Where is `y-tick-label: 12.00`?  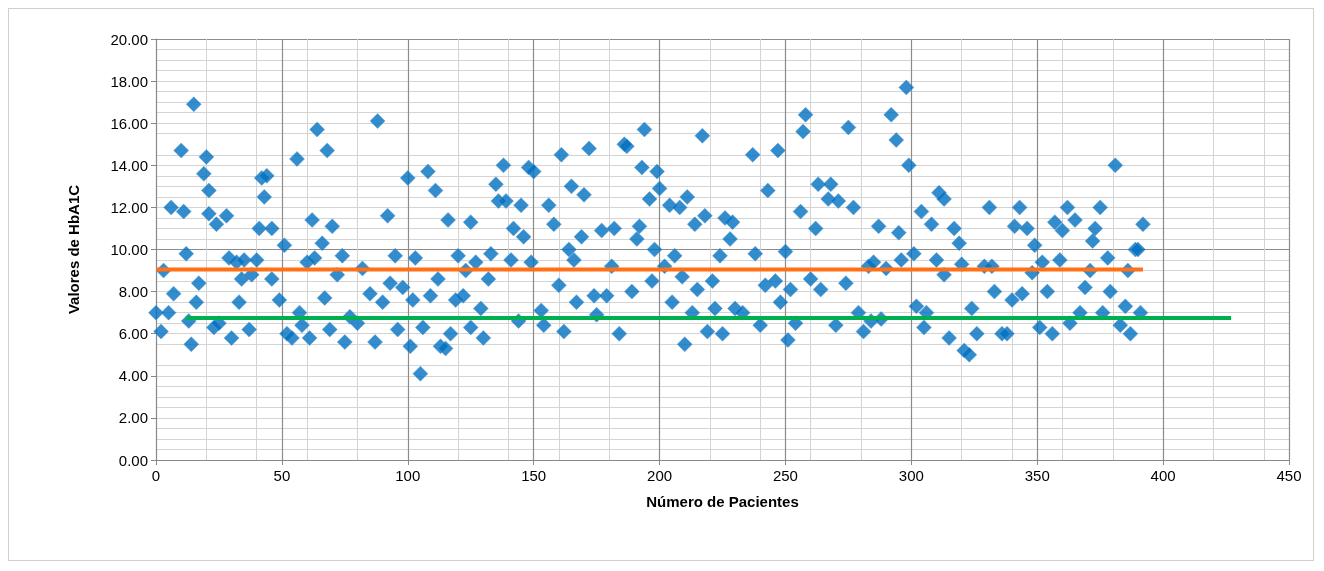 y-tick-label: 12.00 is located at coordinates (129, 207).